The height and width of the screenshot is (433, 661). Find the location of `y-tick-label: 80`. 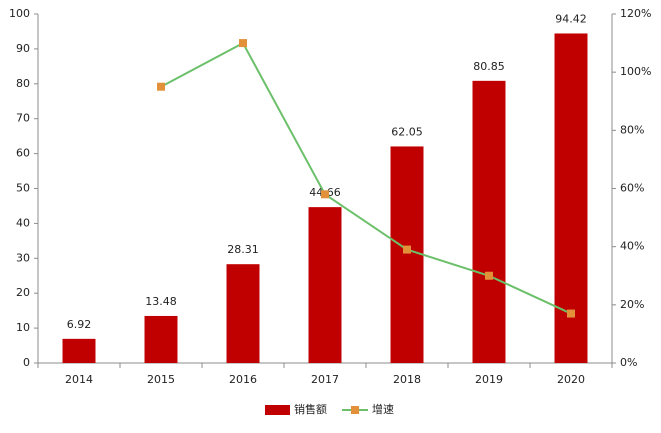

y-tick-label: 80 is located at coordinates (23, 83).